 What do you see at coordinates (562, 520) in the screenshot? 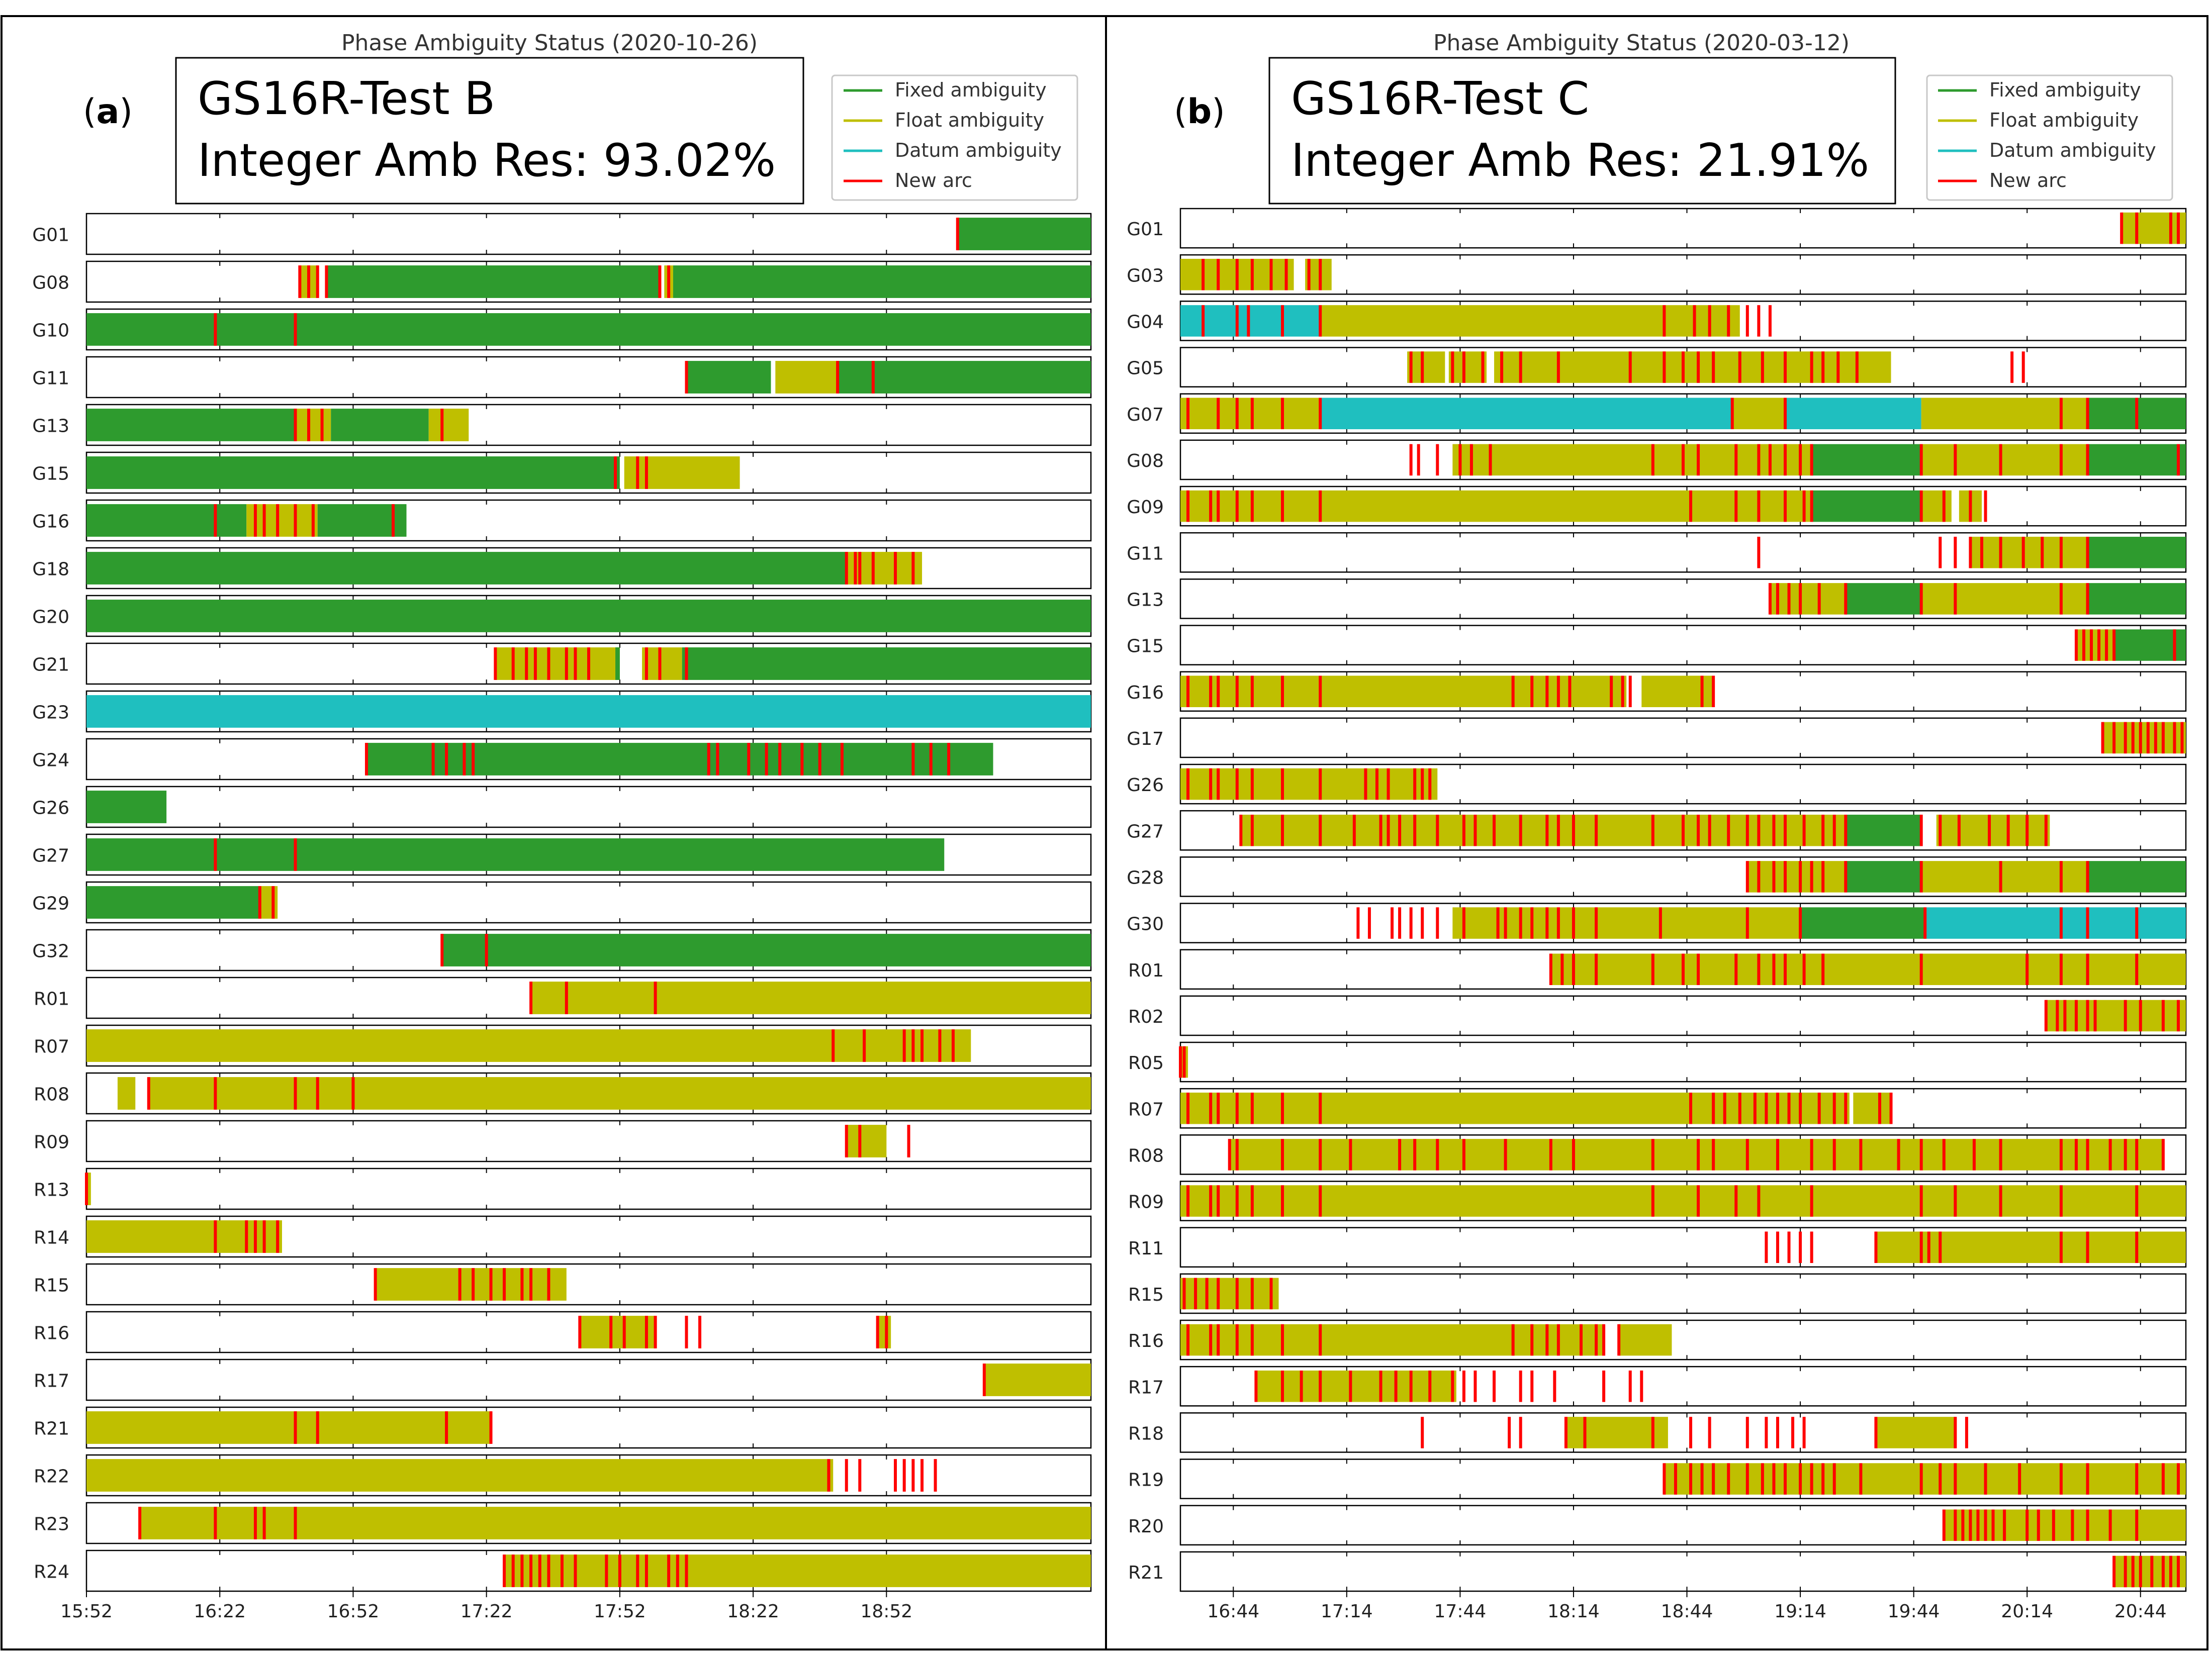
I see `satellite-row: G16` at bounding box center [562, 520].